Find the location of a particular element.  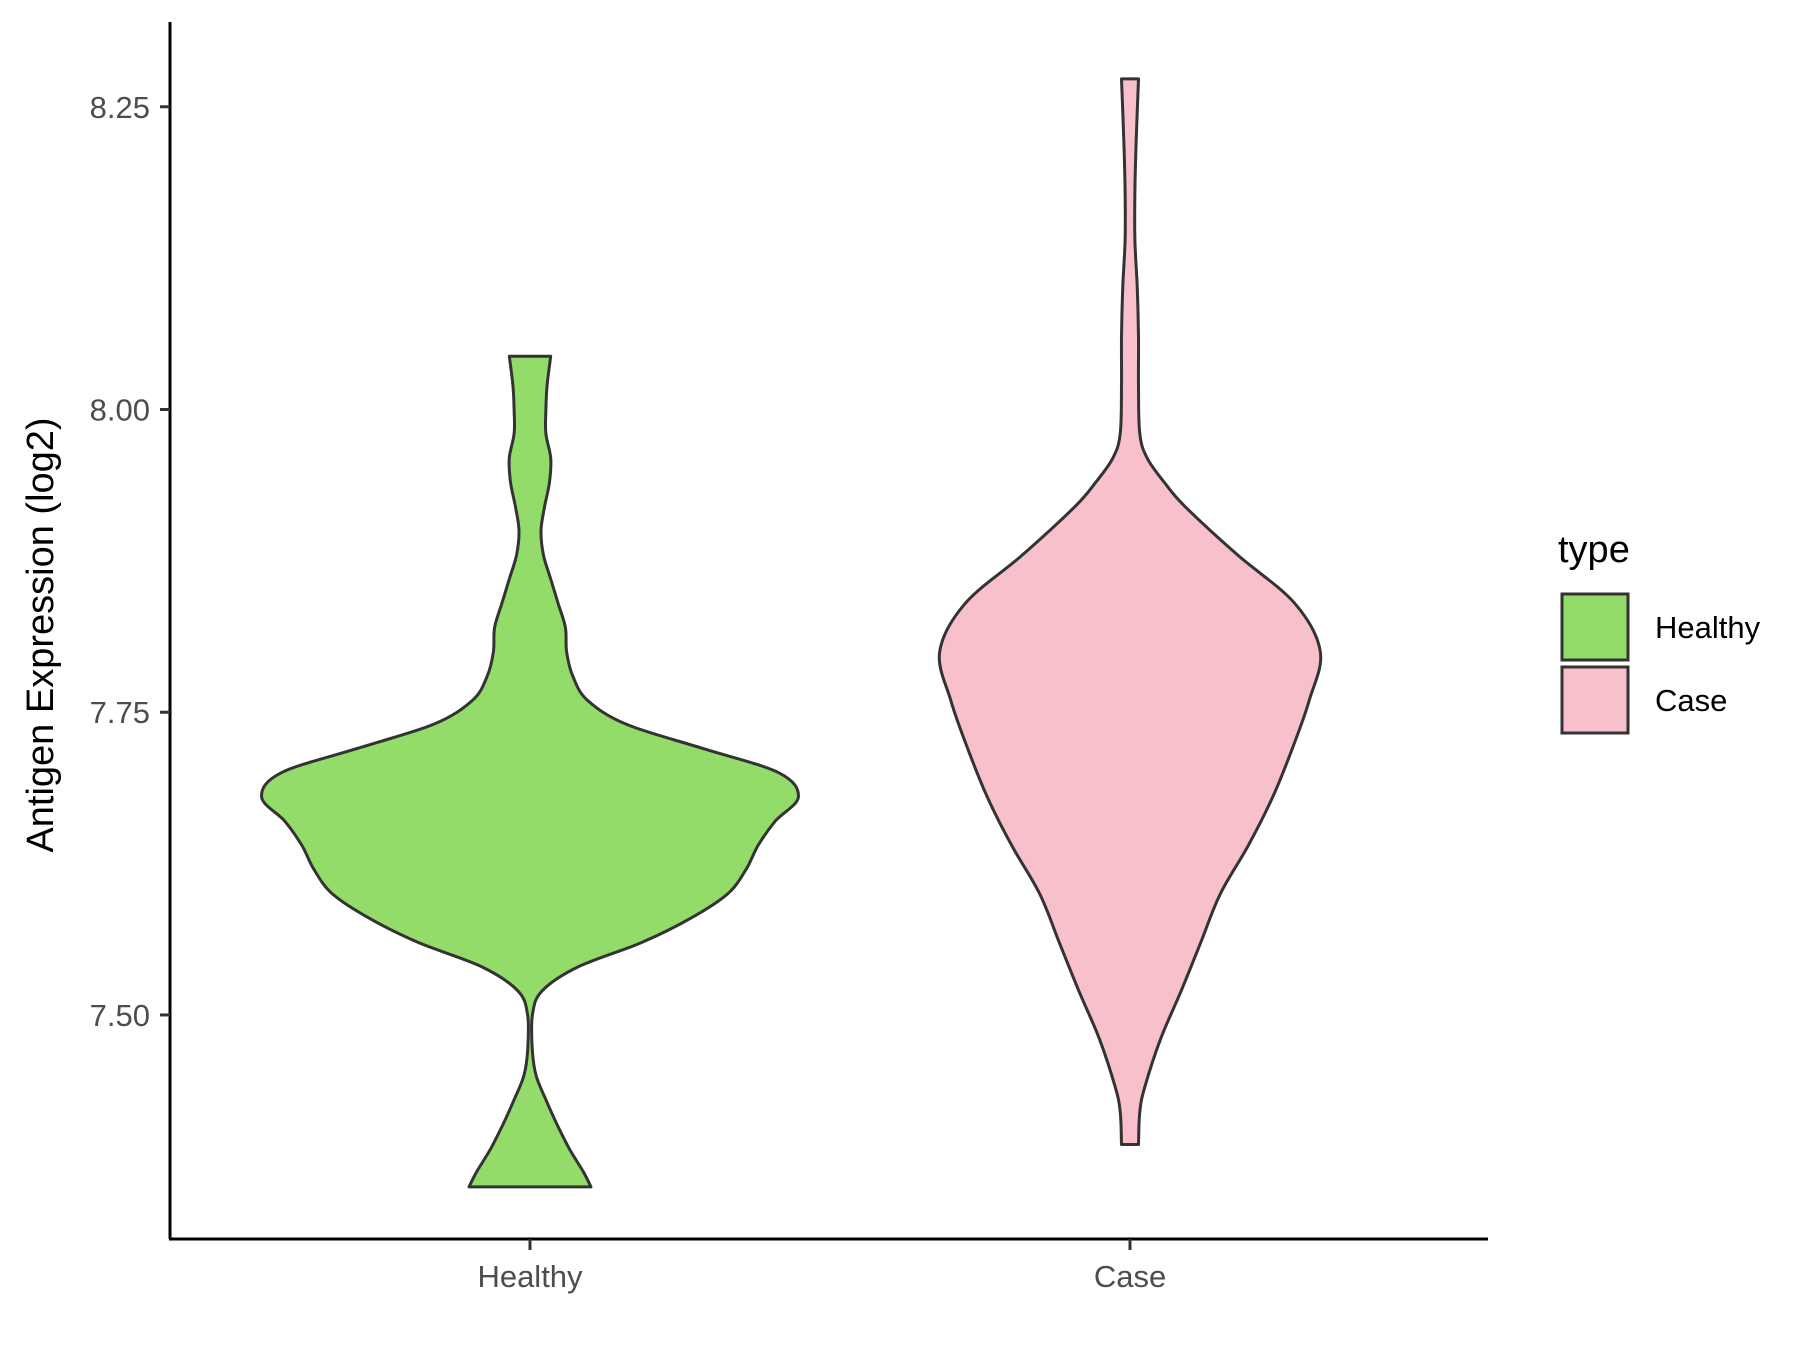

y-tick-label: 8.25 is located at coordinates (120, 107).